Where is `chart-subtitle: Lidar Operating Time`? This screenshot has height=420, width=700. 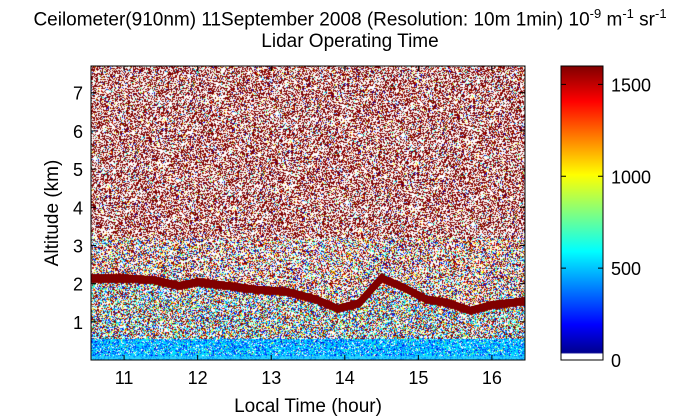 chart-subtitle: Lidar Operating Time is located at coordinates (350, 41).